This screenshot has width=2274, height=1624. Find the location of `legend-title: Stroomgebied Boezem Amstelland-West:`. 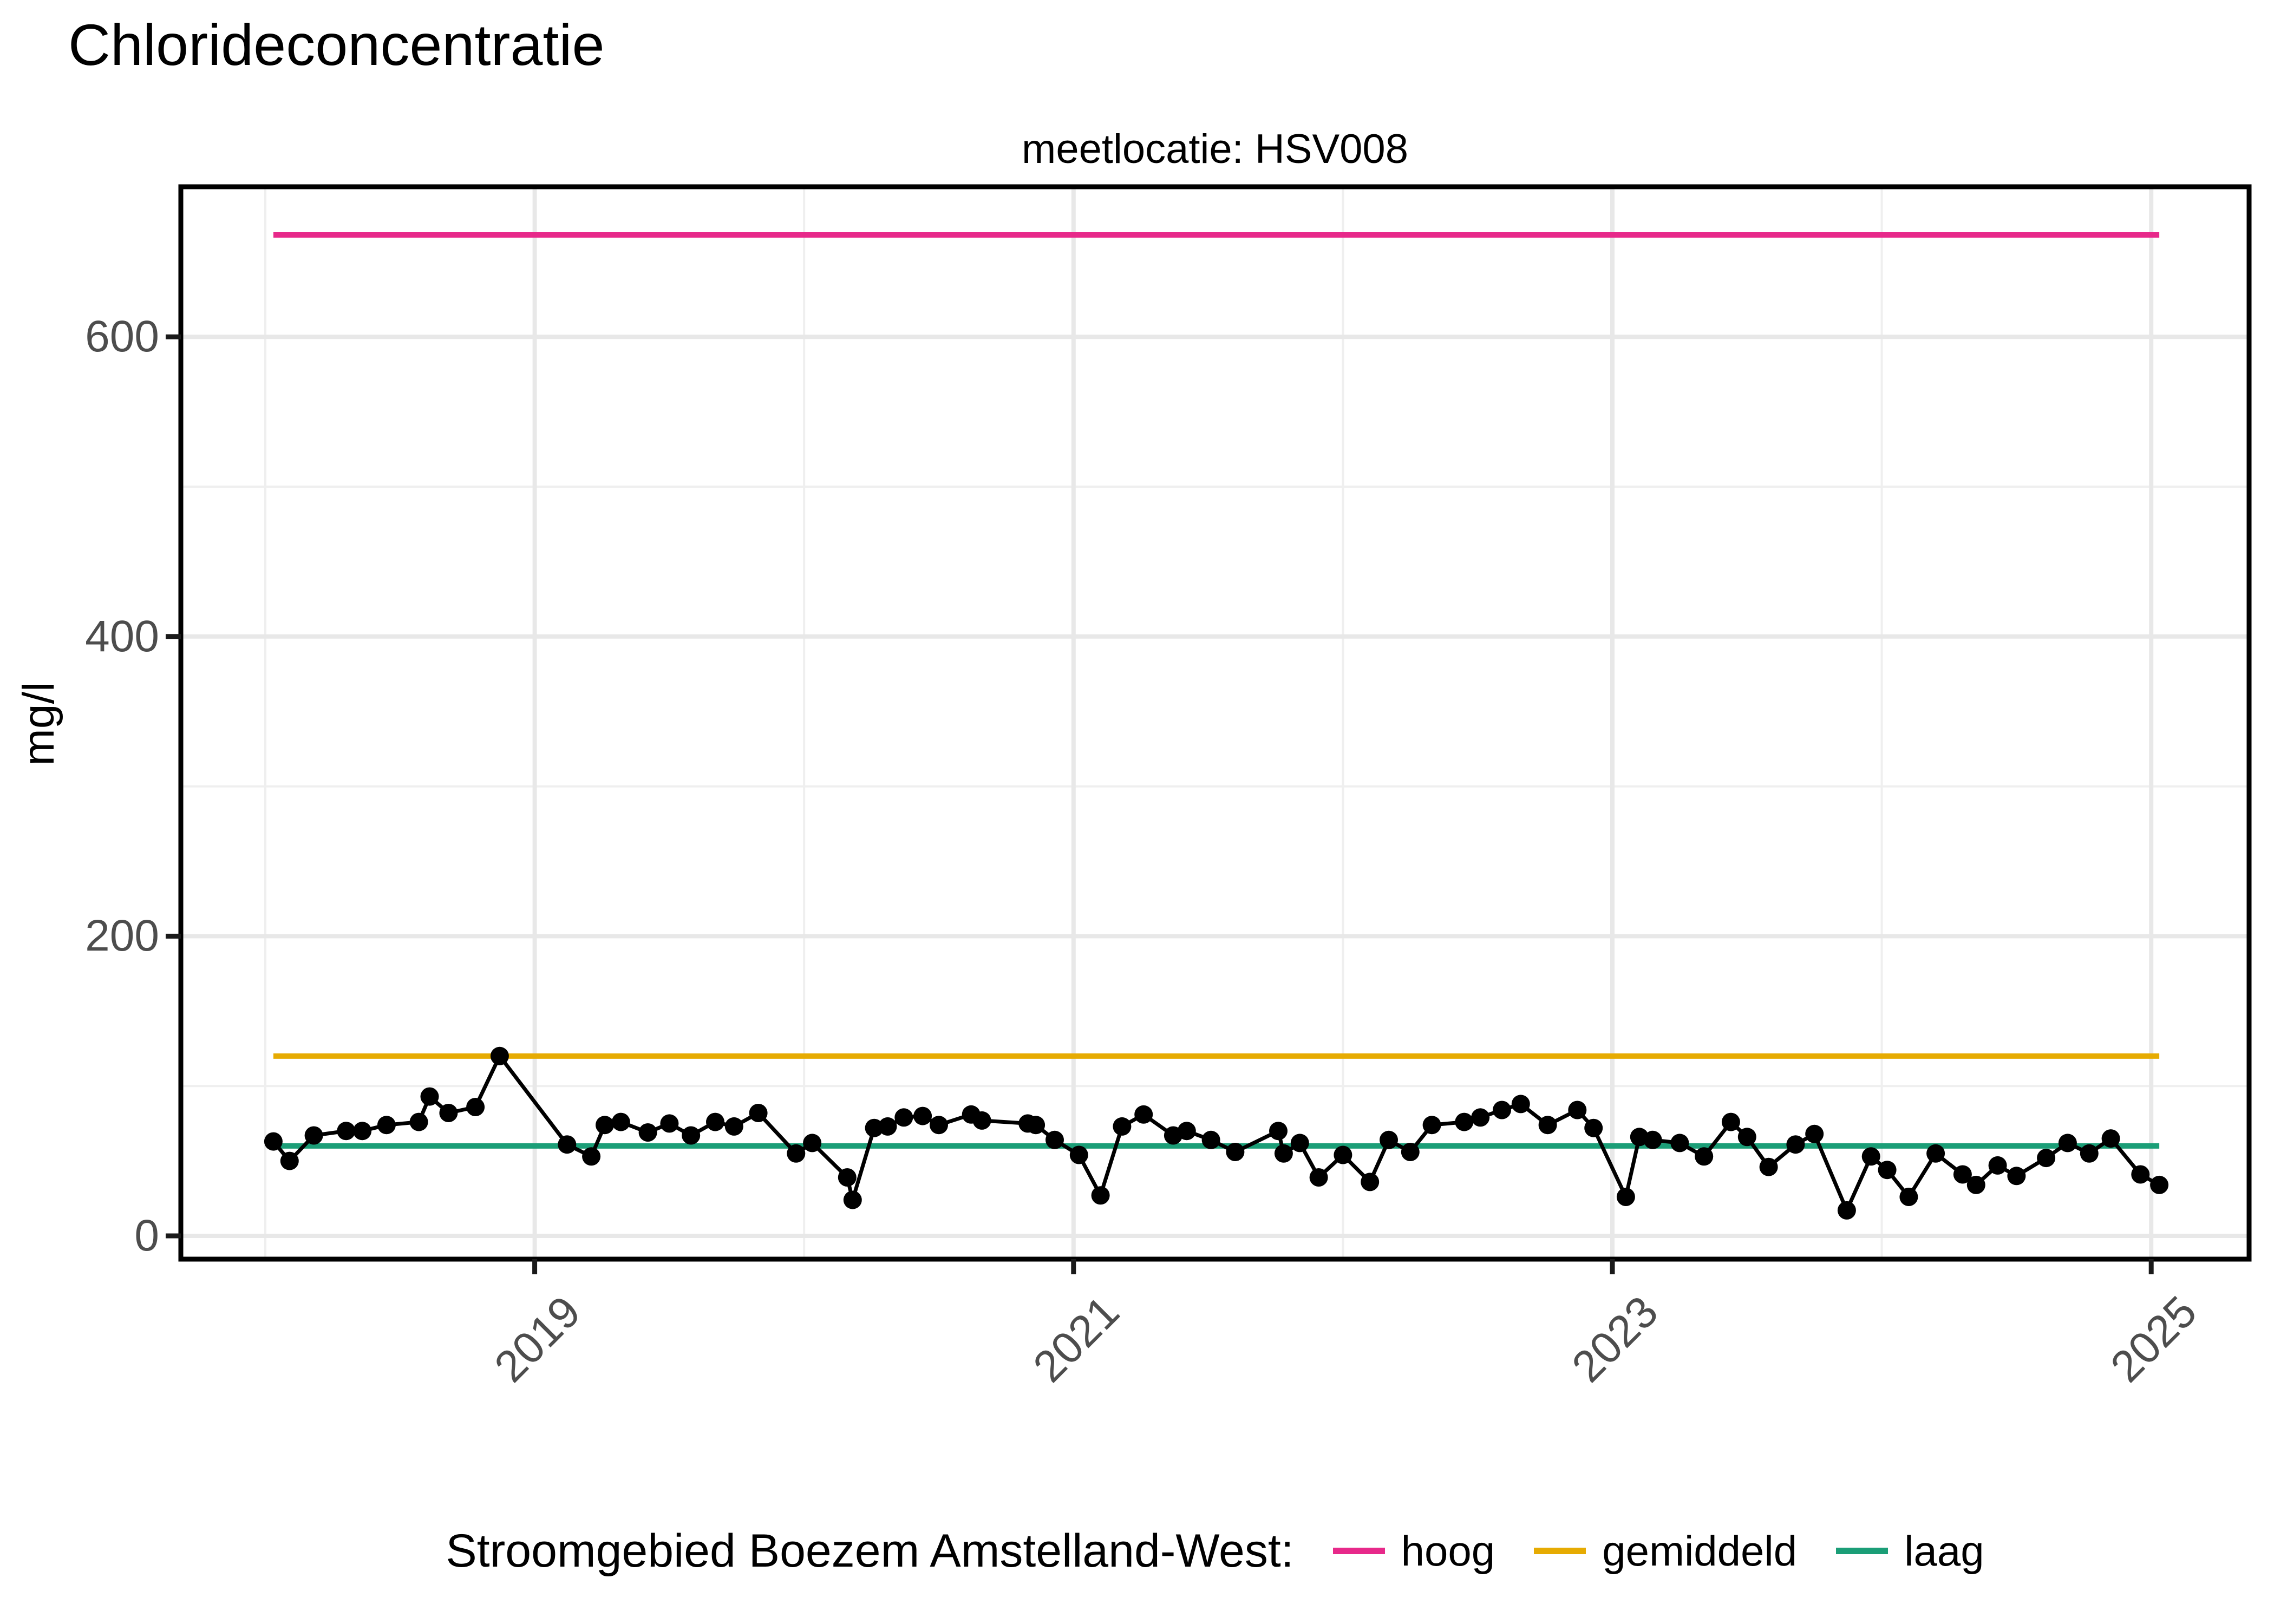

legend-title: Stroomgebied Boezem Amstelland-West: is located at coordinates (870, 1550).